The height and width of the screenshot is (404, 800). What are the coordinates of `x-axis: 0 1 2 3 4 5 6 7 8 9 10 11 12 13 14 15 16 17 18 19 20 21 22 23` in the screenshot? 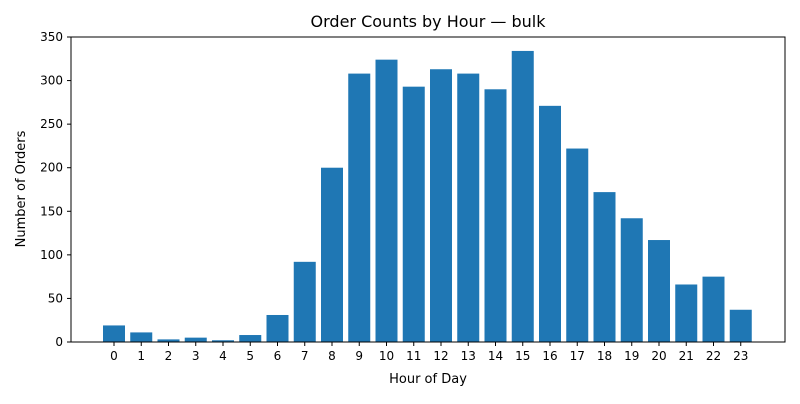 It's located at (429, 352).